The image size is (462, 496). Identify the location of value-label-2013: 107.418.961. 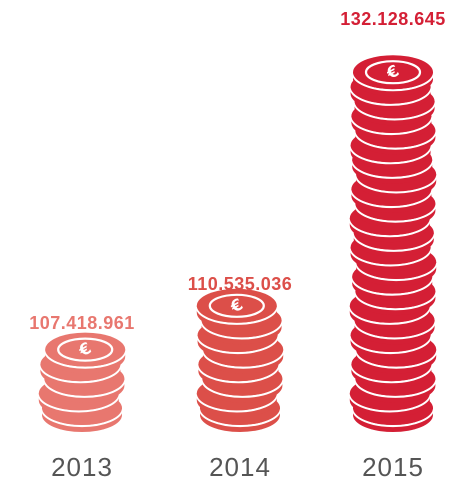
(82, 323).